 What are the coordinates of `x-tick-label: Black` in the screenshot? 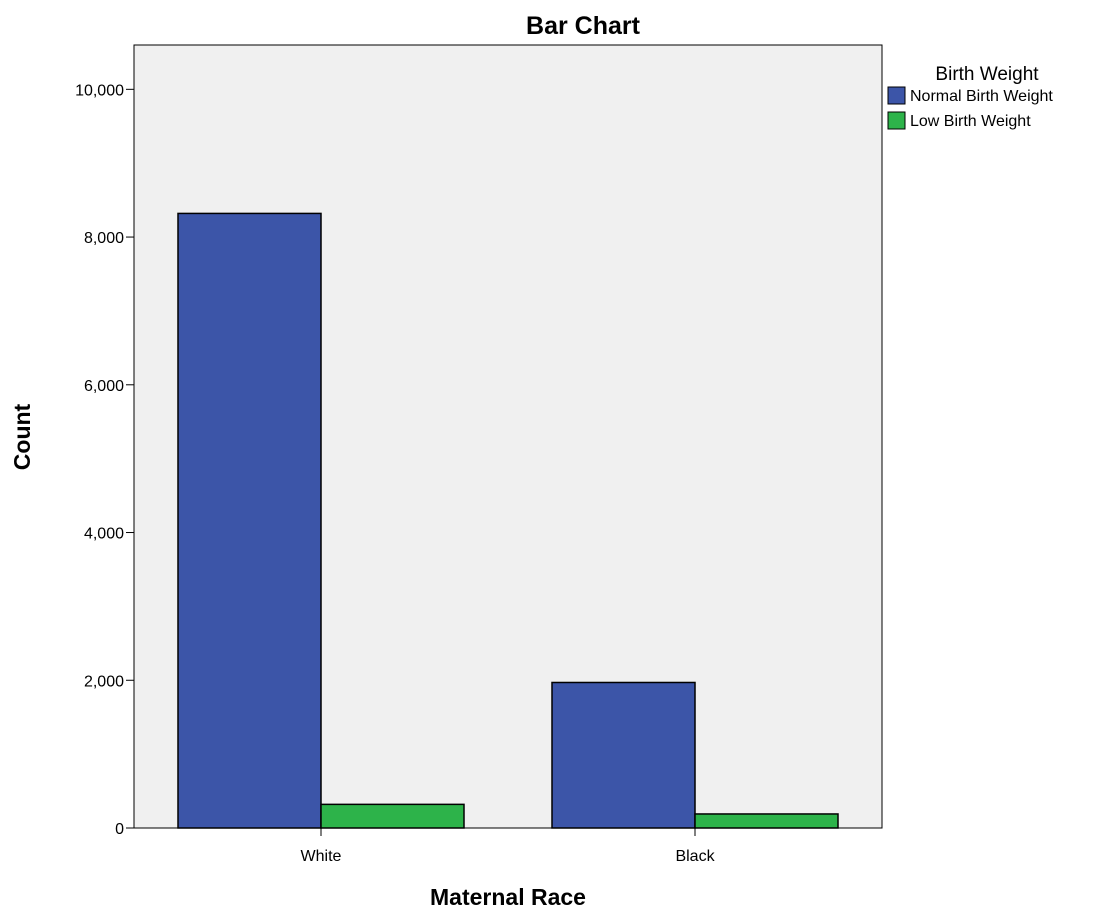 It's located at (695, 856).